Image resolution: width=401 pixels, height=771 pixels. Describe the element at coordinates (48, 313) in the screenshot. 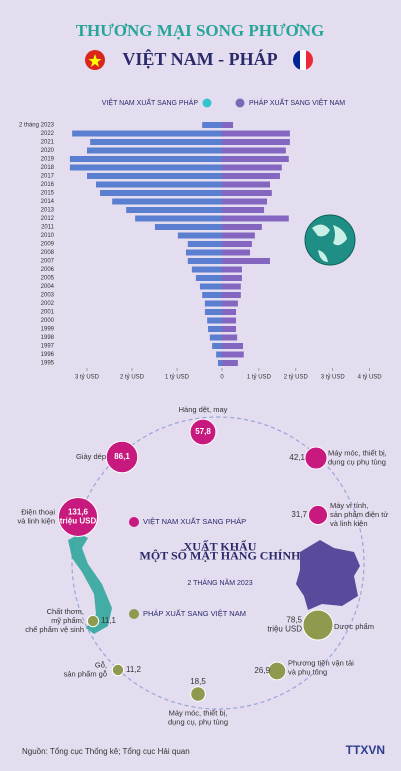

I see `year-label: 2001` at that location.